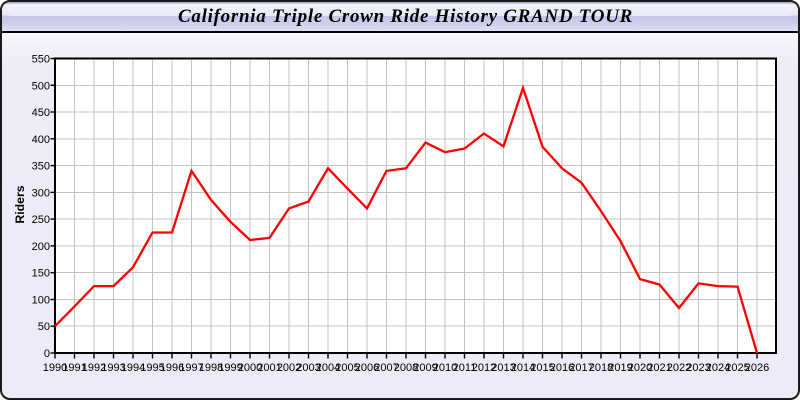 This screenshot has width=800, height=400. What do you see at coordinates (659, 368) in the screenshot?
I see `svg-text: 2021` at bounding box center [659, 368].